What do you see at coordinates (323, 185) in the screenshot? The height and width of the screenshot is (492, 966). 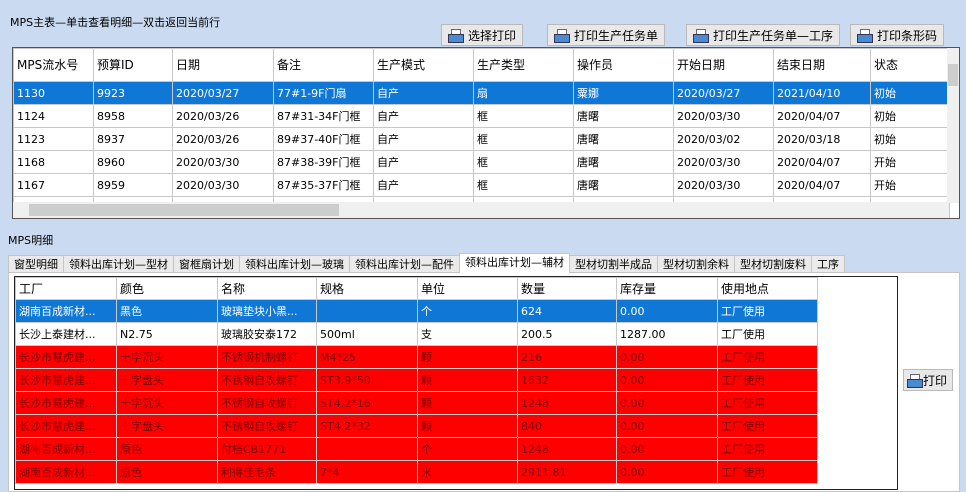 I see `table-cell: 87#35-37F门框` at bounding box center [323, 185].